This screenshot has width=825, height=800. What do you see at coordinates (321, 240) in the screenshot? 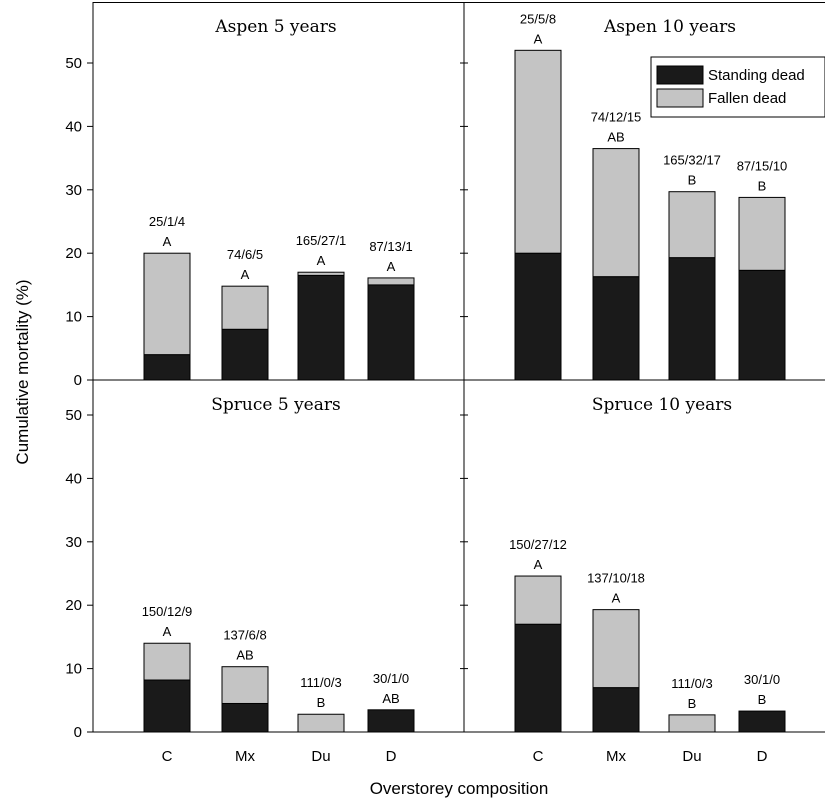
I see `count-annotation: 165/27/1` at bounding box center [321, 240].